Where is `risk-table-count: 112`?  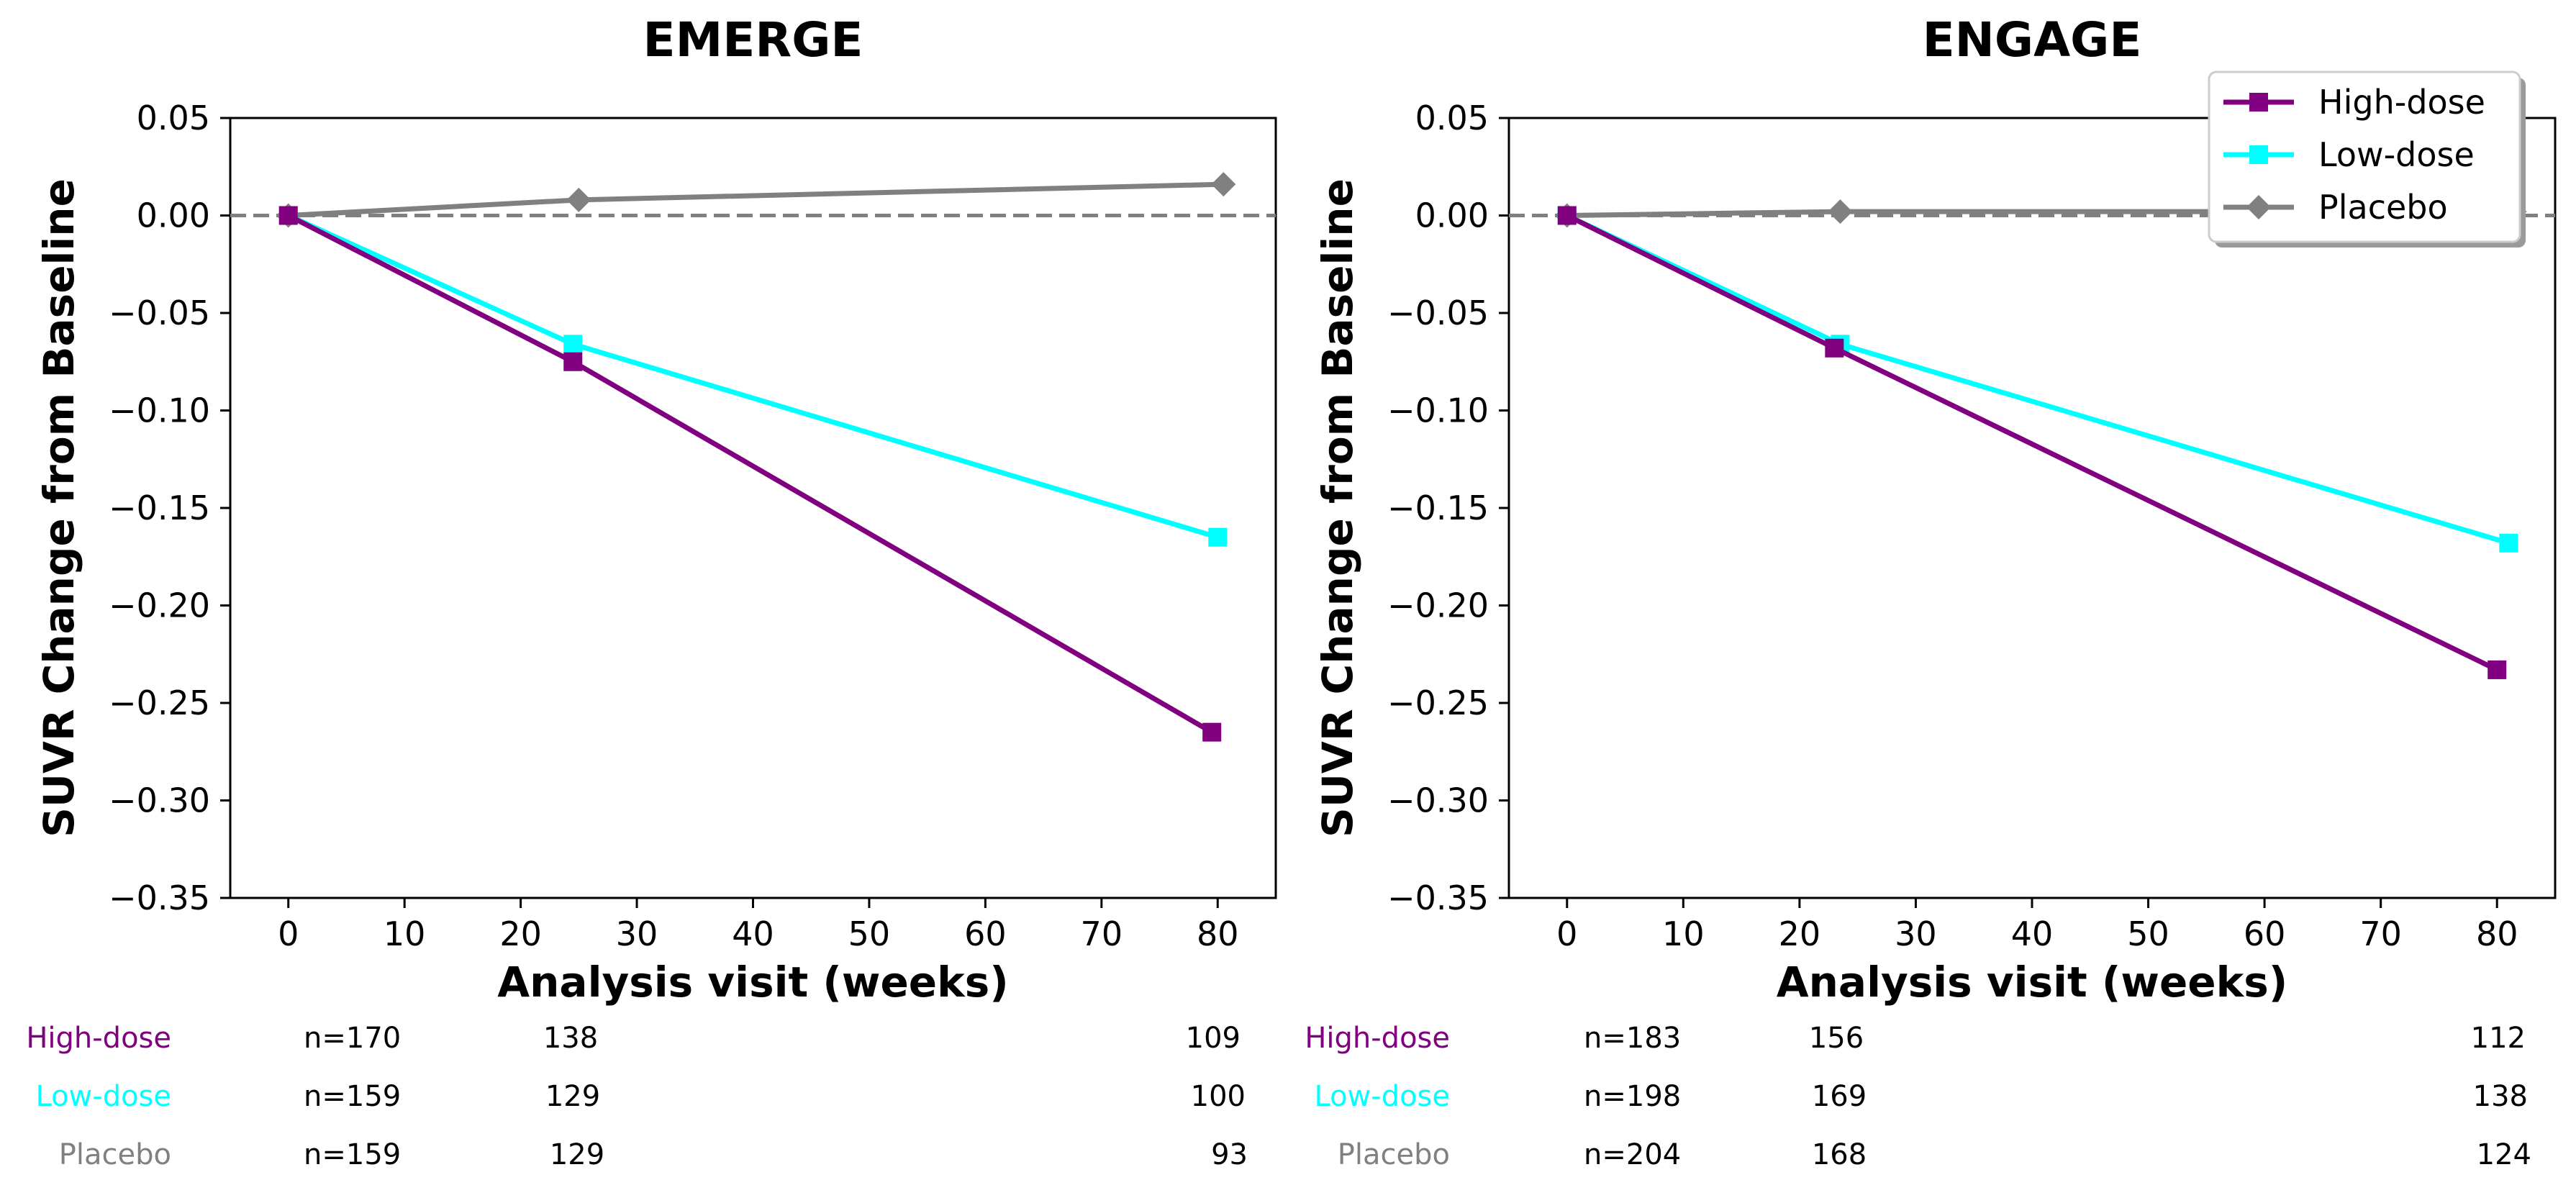 risk-table-count: 112 is located at coordinates (2498, 1038).